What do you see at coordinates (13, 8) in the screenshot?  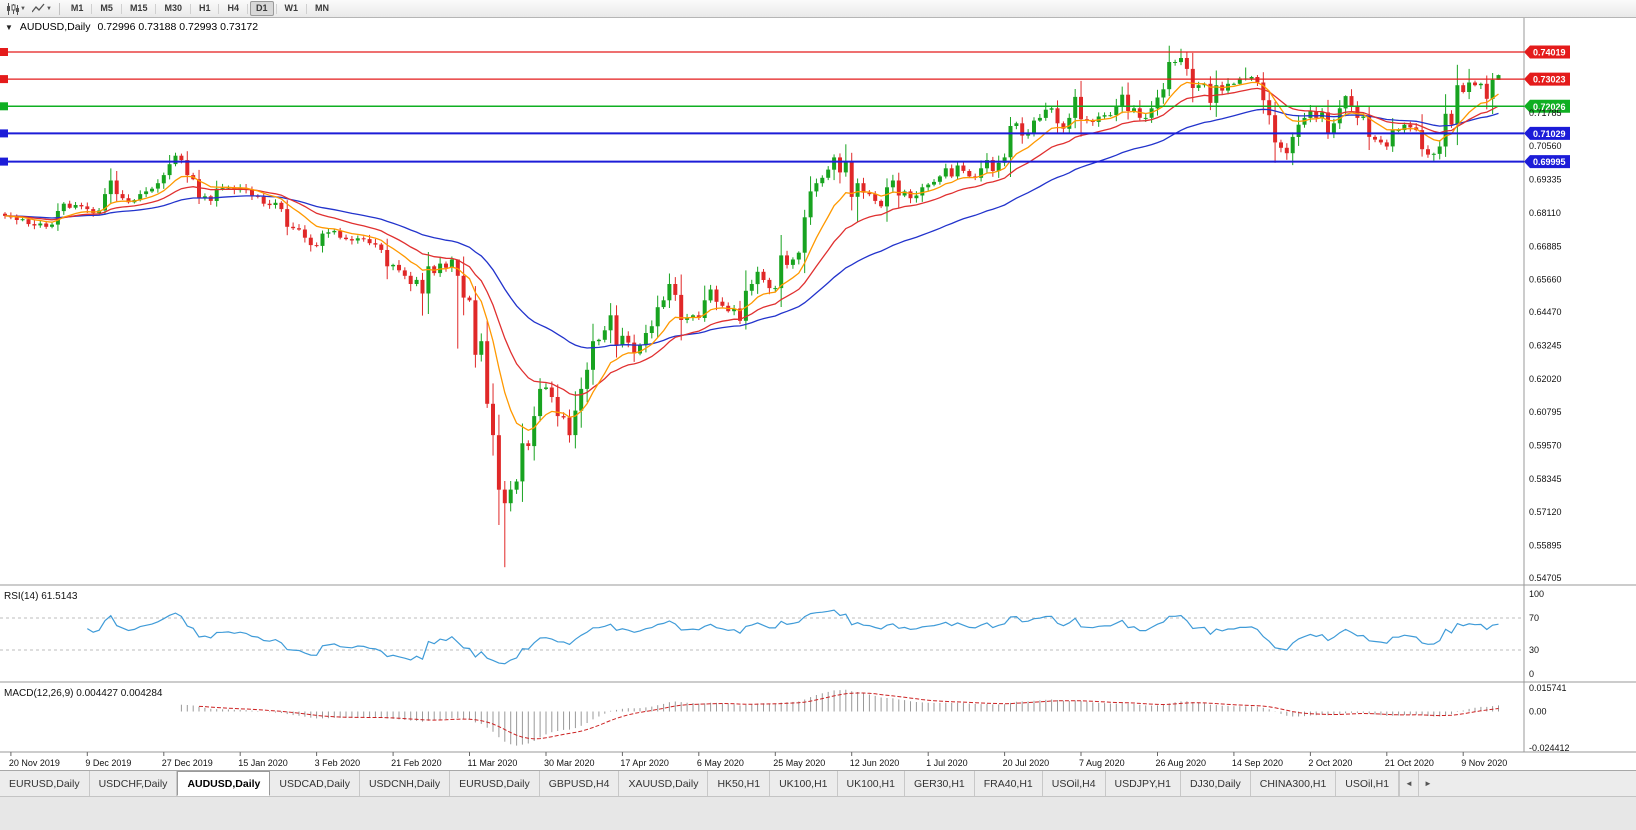 I see `candlestick-chart-icon` at bounding box center [13, 8].